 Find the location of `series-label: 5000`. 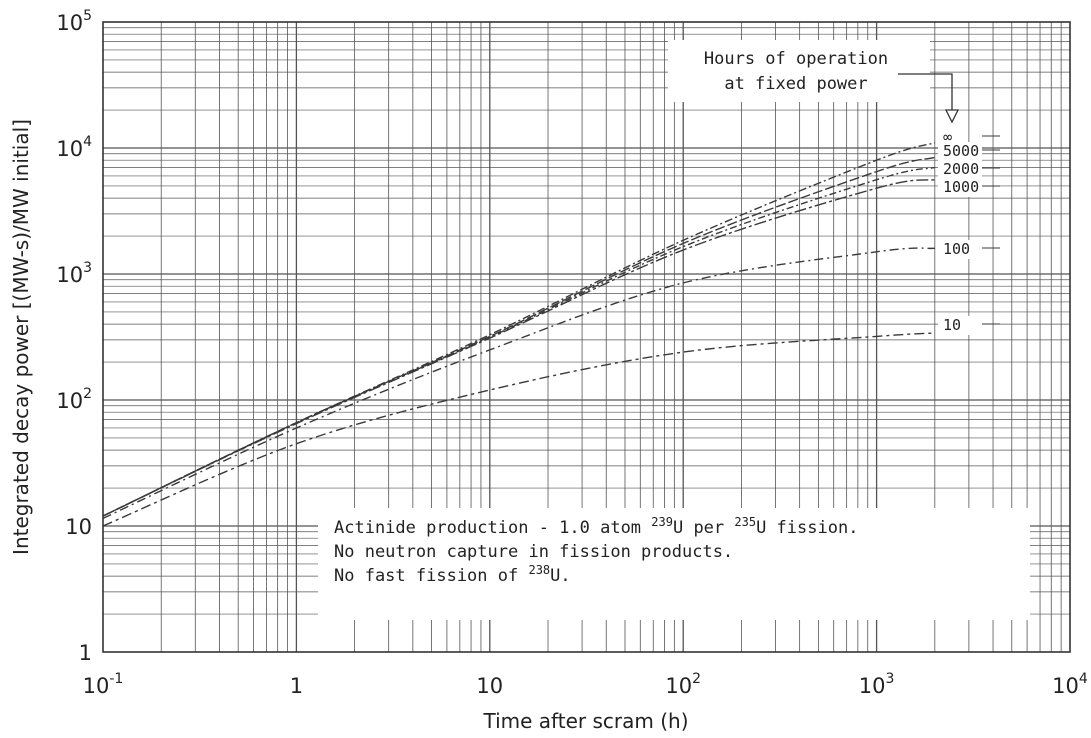

series-label: 5000 is located at coordinates (961, 151).